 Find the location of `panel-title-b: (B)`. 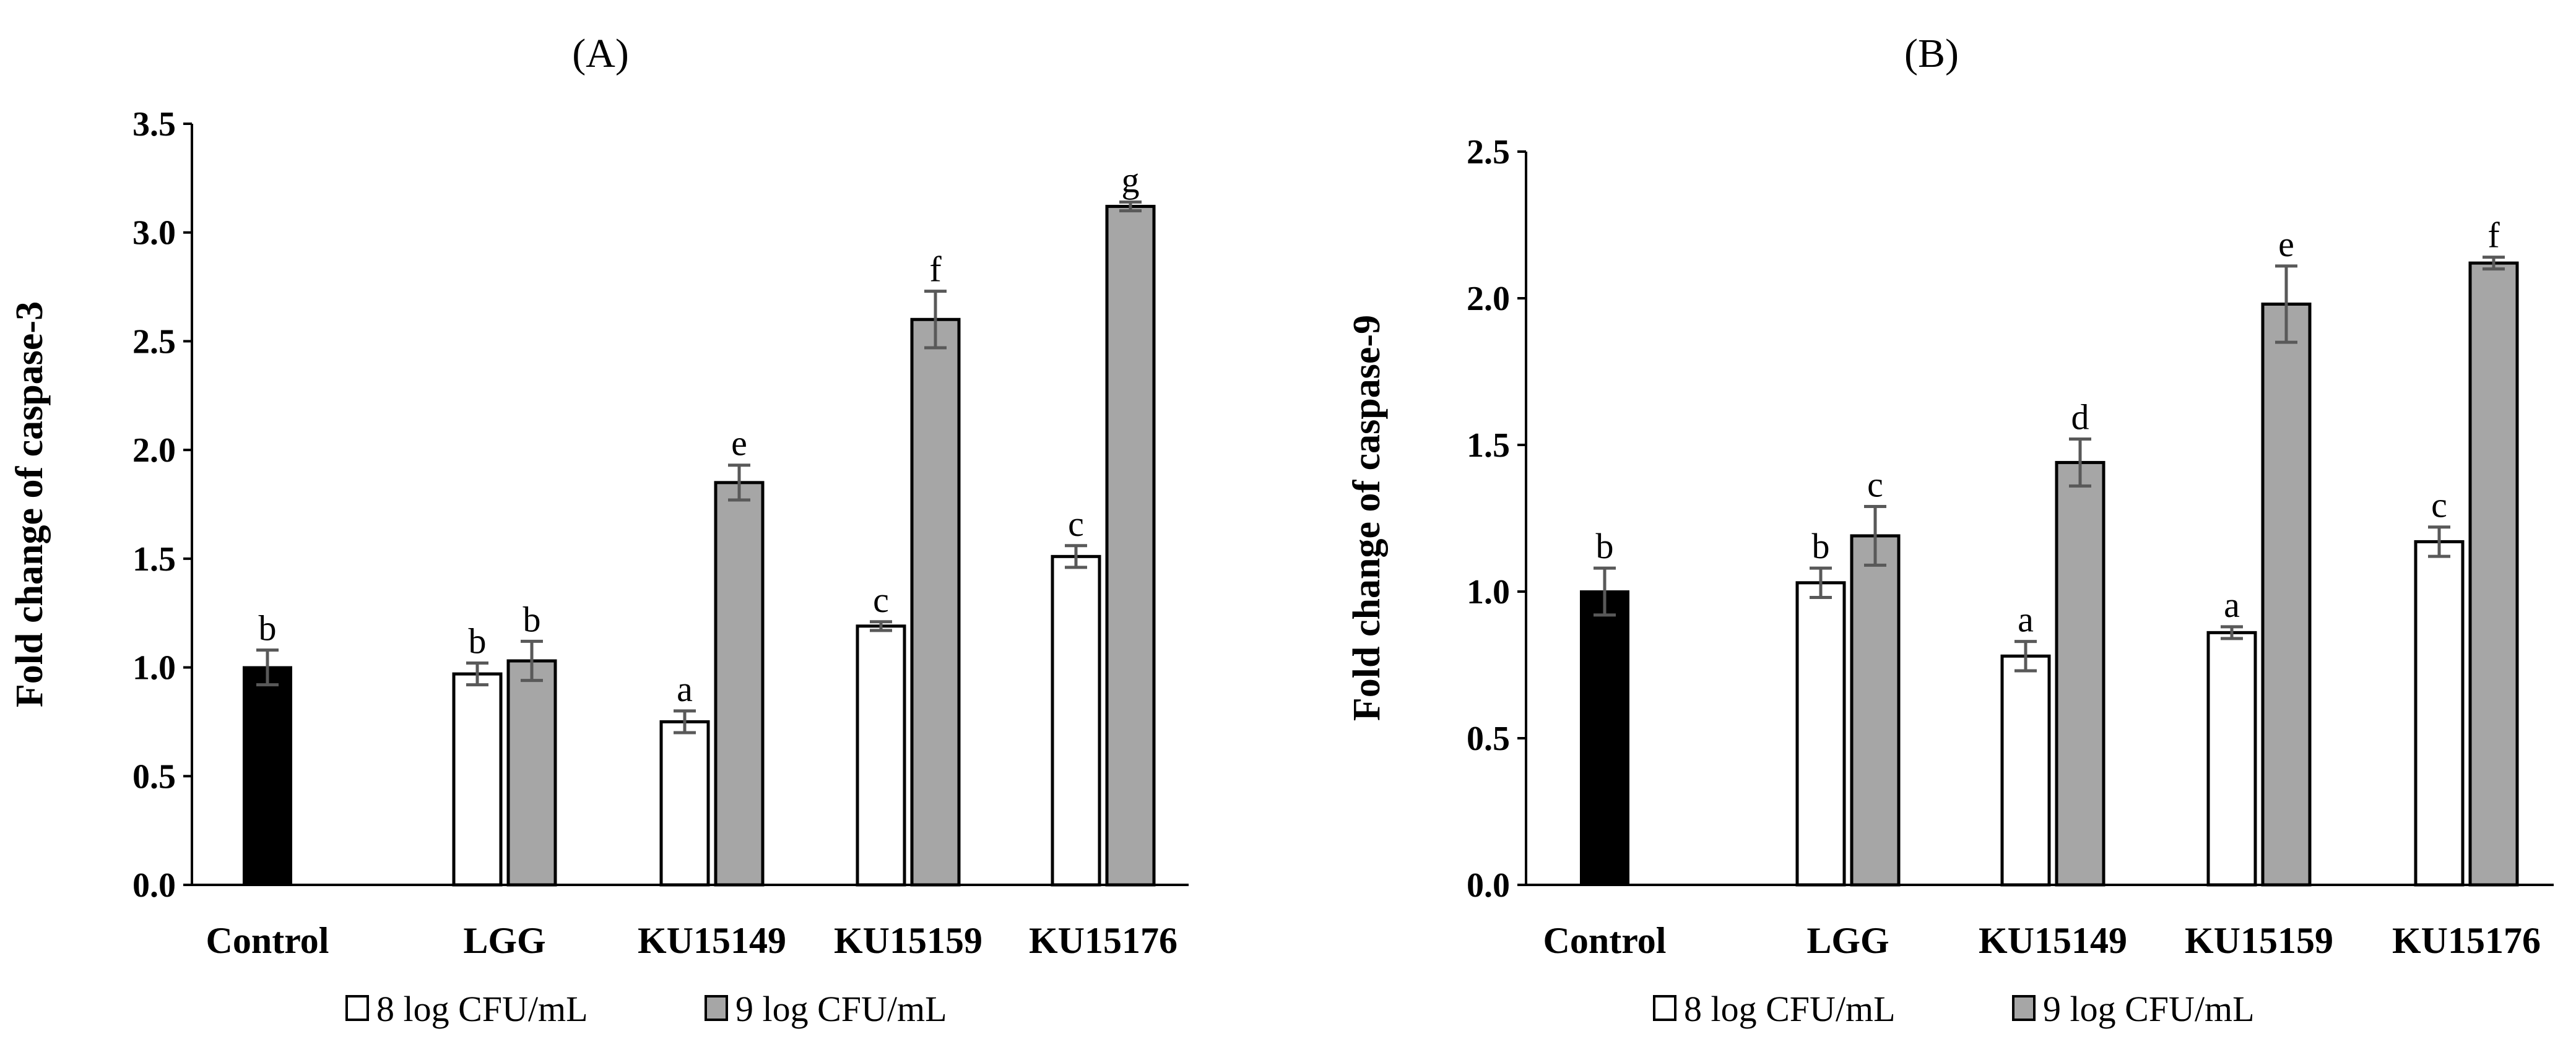

panel-title-b: (B) is located at coordinates (1931, 53).